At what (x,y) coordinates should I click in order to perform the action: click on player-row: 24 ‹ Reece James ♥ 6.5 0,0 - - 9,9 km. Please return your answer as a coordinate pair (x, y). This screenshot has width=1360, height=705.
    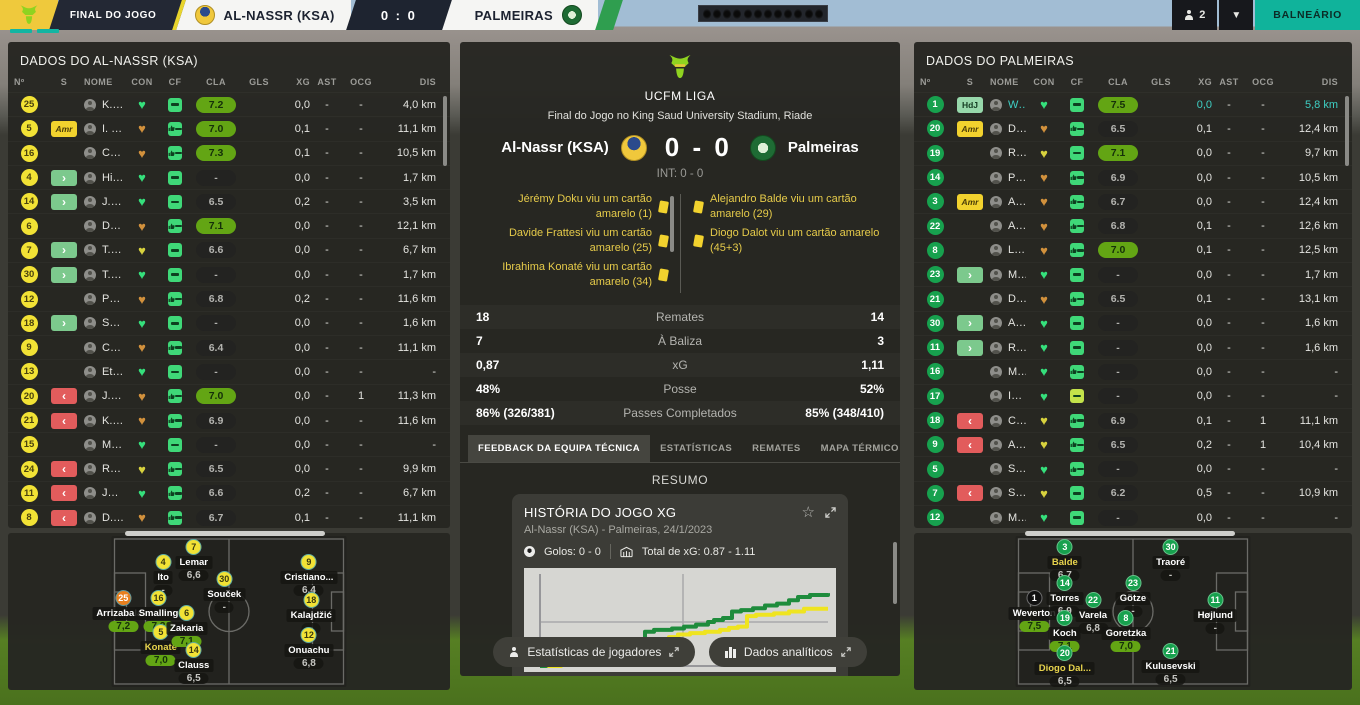
    Looking at the image, I should click on (229, 468).